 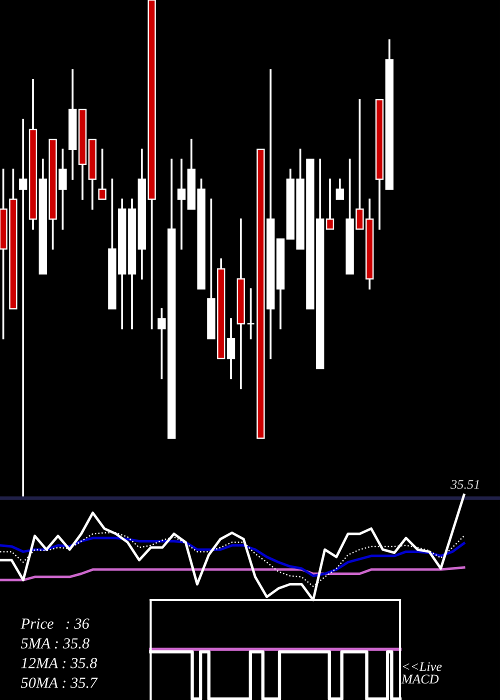 I want to click on text: 12MA : 35.8, so click(x=59, y=663).